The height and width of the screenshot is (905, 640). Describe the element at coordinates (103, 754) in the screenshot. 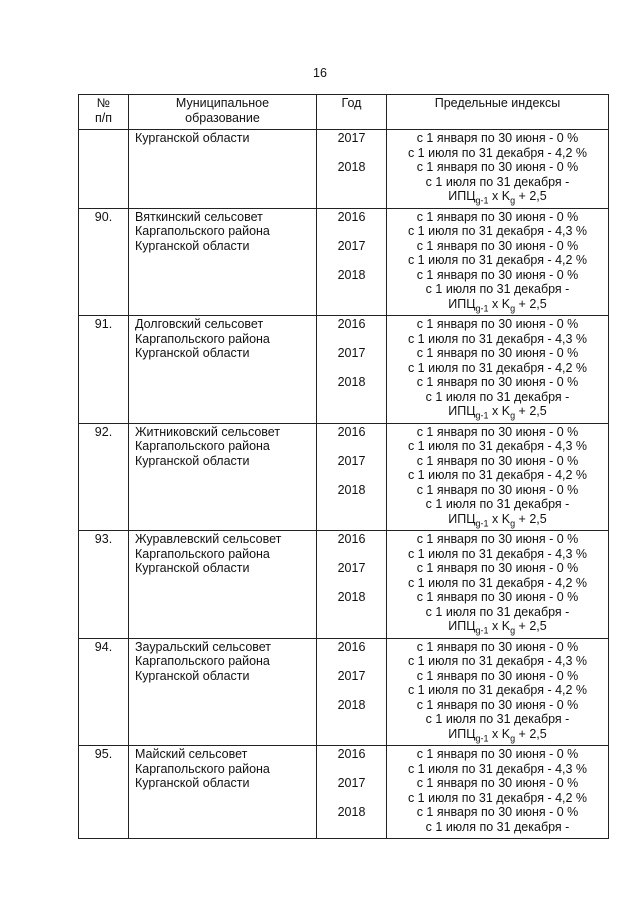

I see `row-number: 95.` at that location.